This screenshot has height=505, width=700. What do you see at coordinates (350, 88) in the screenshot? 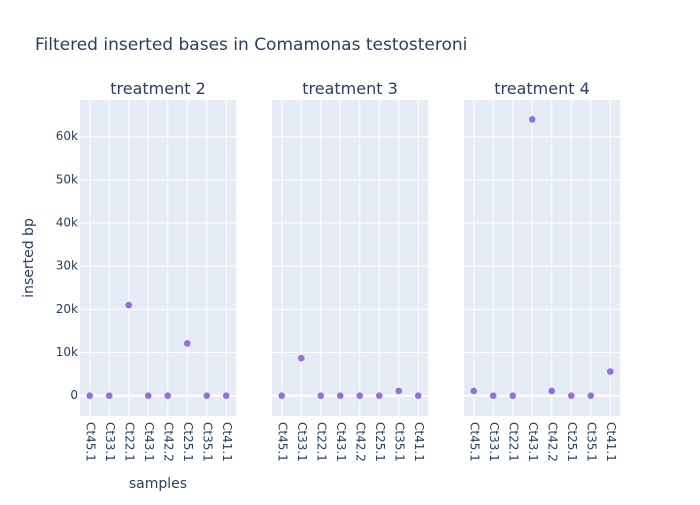
I see `panel-title: treatment 3` at bounding box center [350, 88].